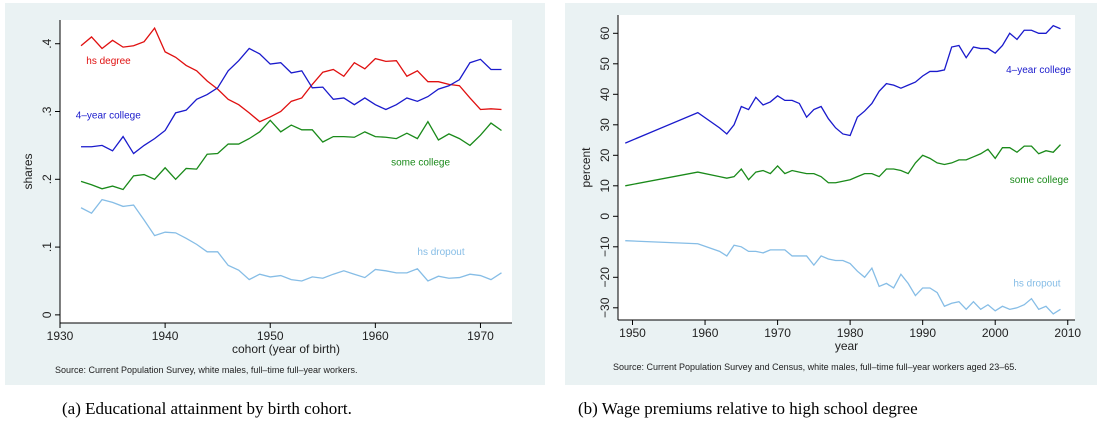 Image resolution: width=1097 pixels, height=430 pixels. I want to click on y-tick-label: .3, so click(47, 111).